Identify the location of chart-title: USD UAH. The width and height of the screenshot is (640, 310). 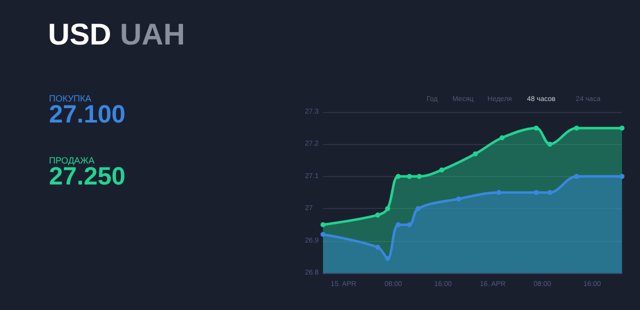
(116, 35).